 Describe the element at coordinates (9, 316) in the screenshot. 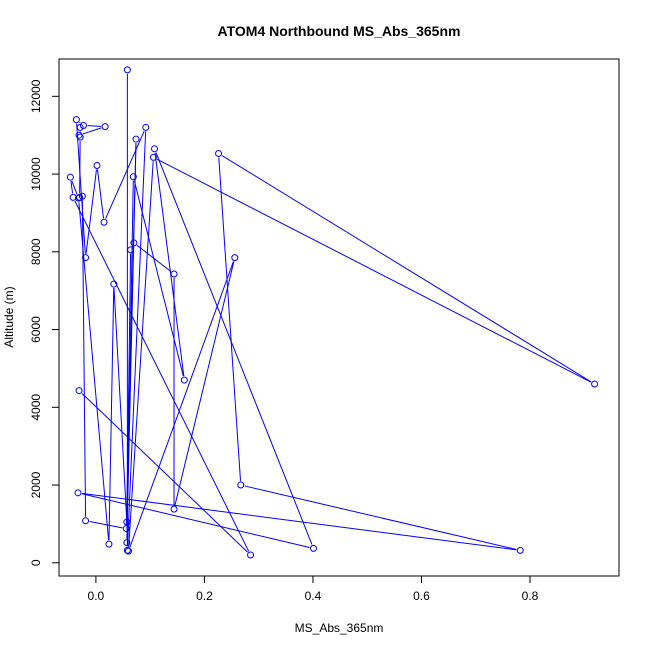

I see `y-axis-label: Altitude (m)` at that location.